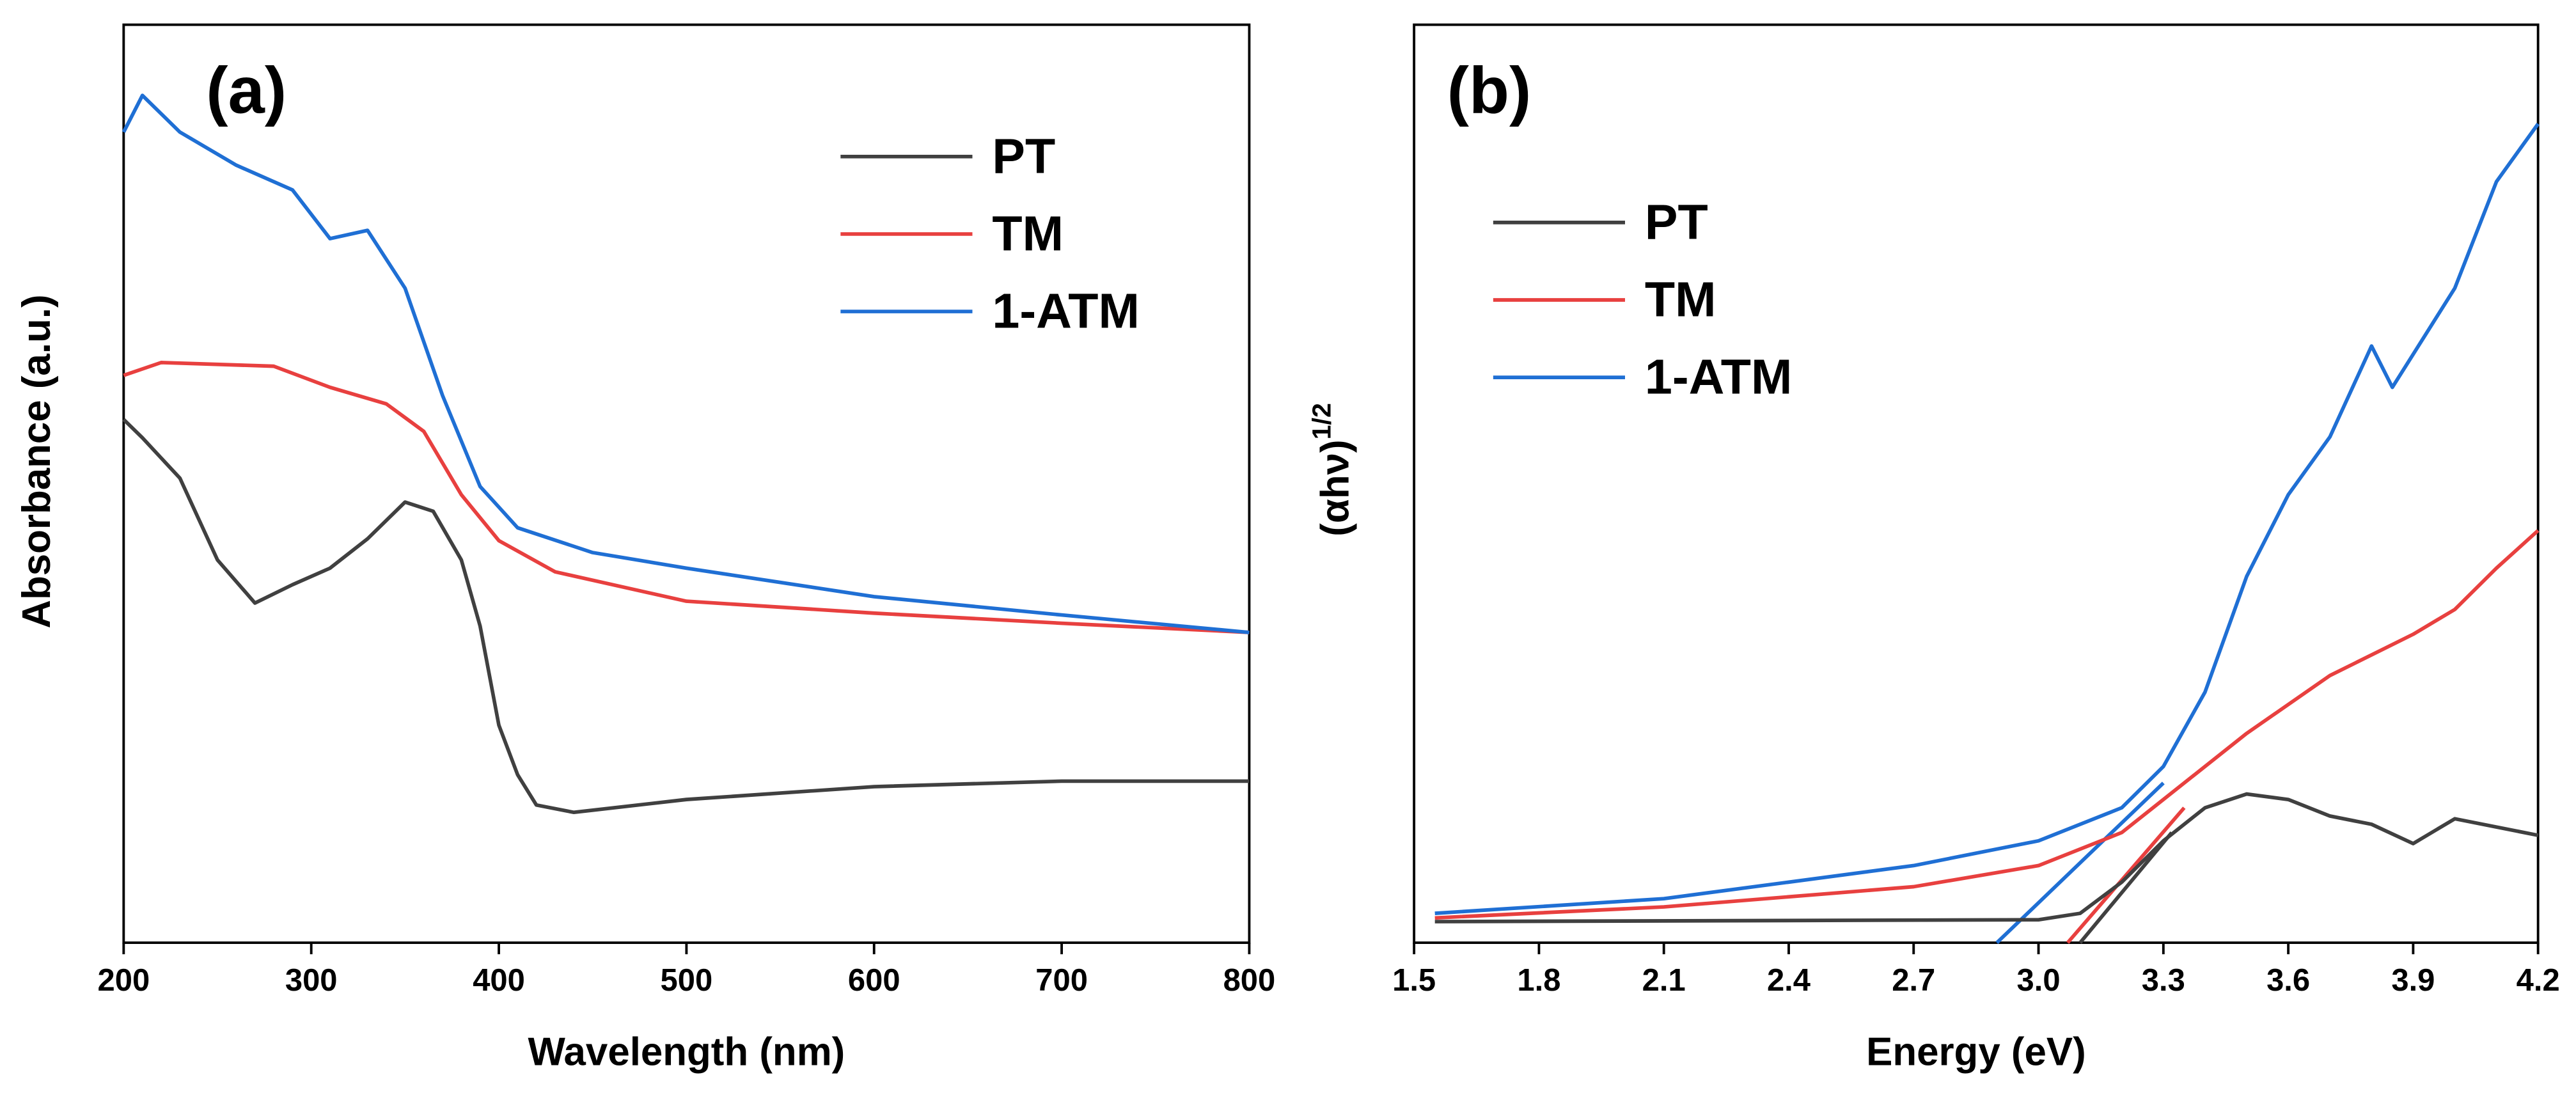 This screenshot has height=1100, width=2576. What do you see at coordinates (1913, 981) in the screenshot?
I see `x-tick-label: 2.7` at bounding box center [1913, 981].